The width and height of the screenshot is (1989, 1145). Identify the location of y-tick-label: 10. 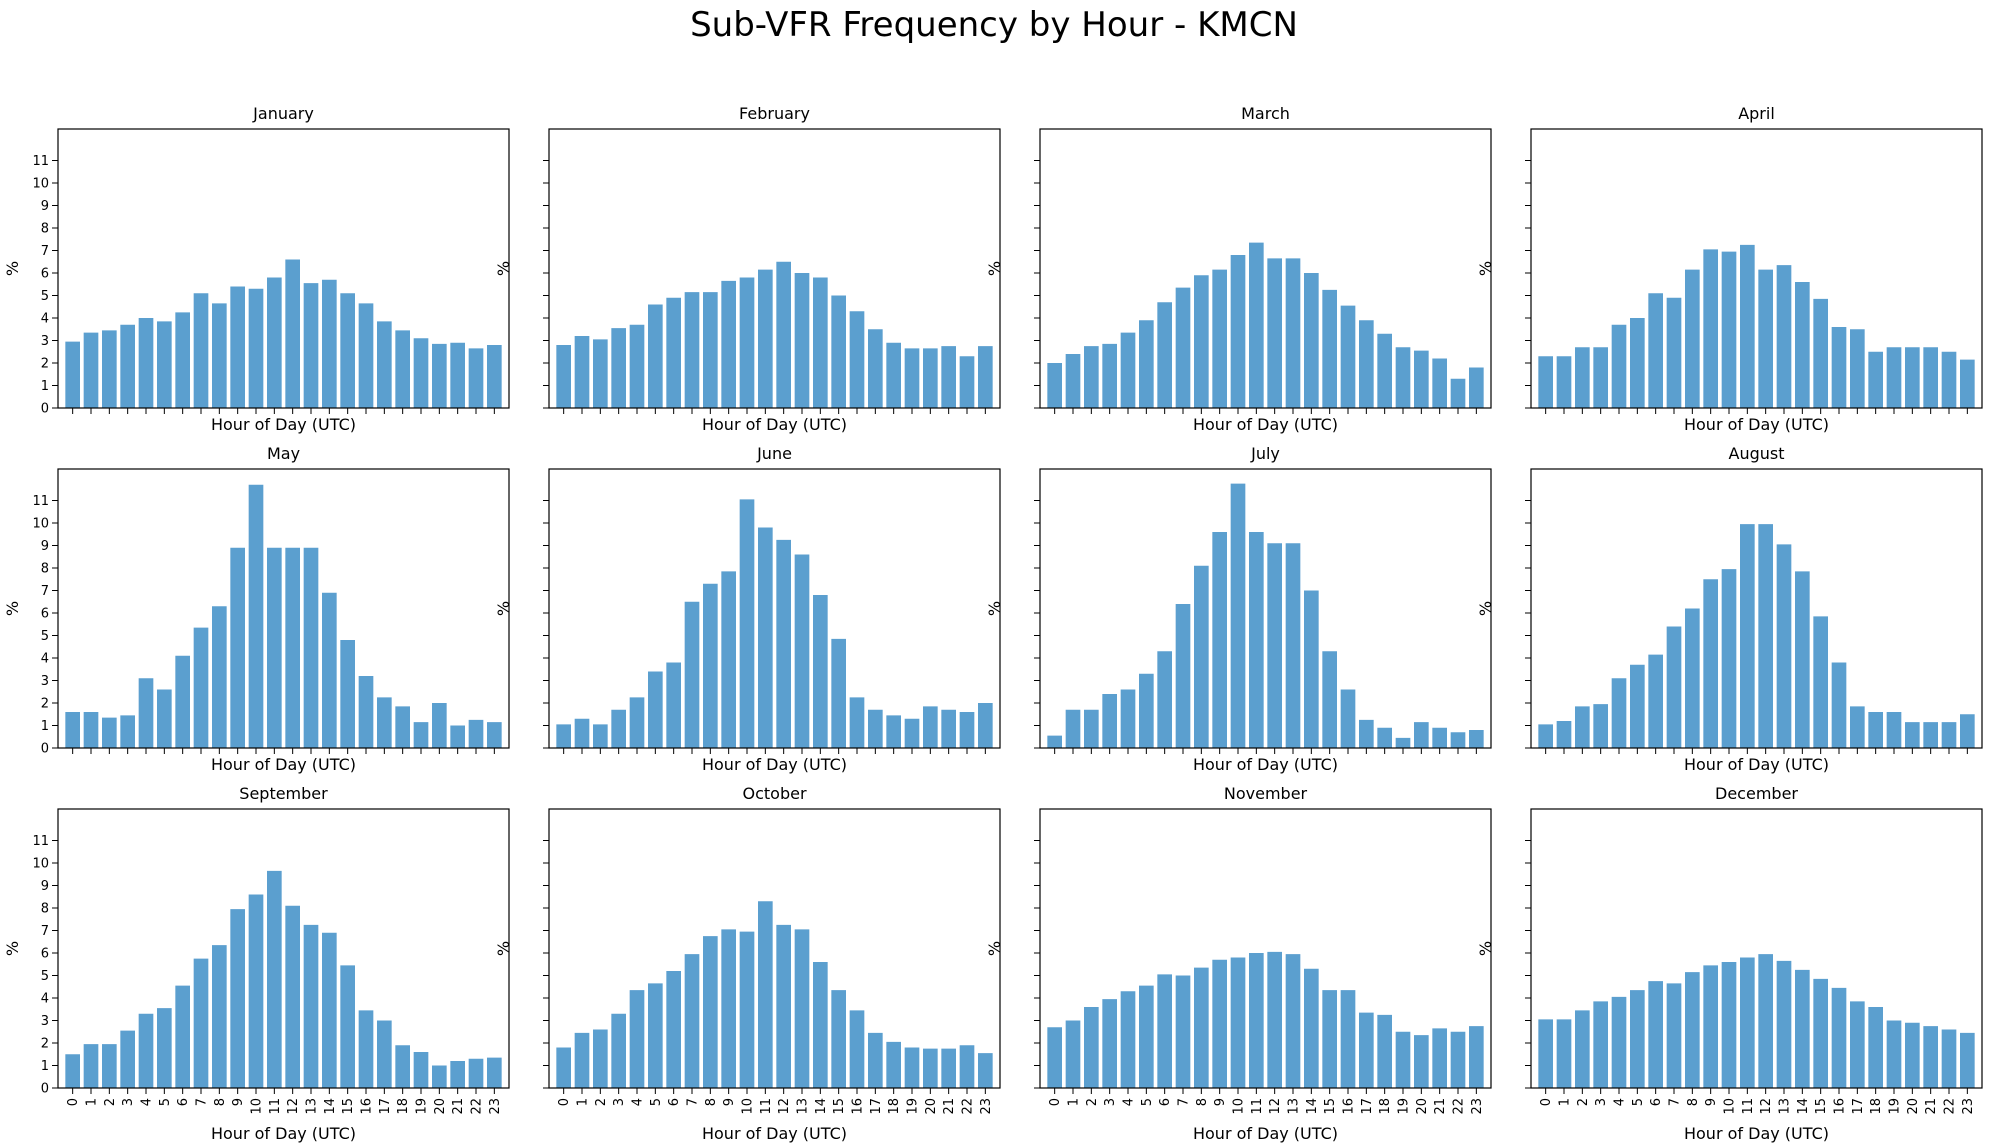
(40, 184).